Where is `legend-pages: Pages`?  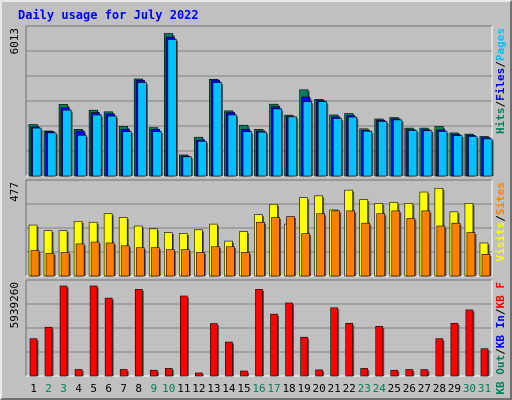
legend-pages: Pages is located at coordinates (500, 44).